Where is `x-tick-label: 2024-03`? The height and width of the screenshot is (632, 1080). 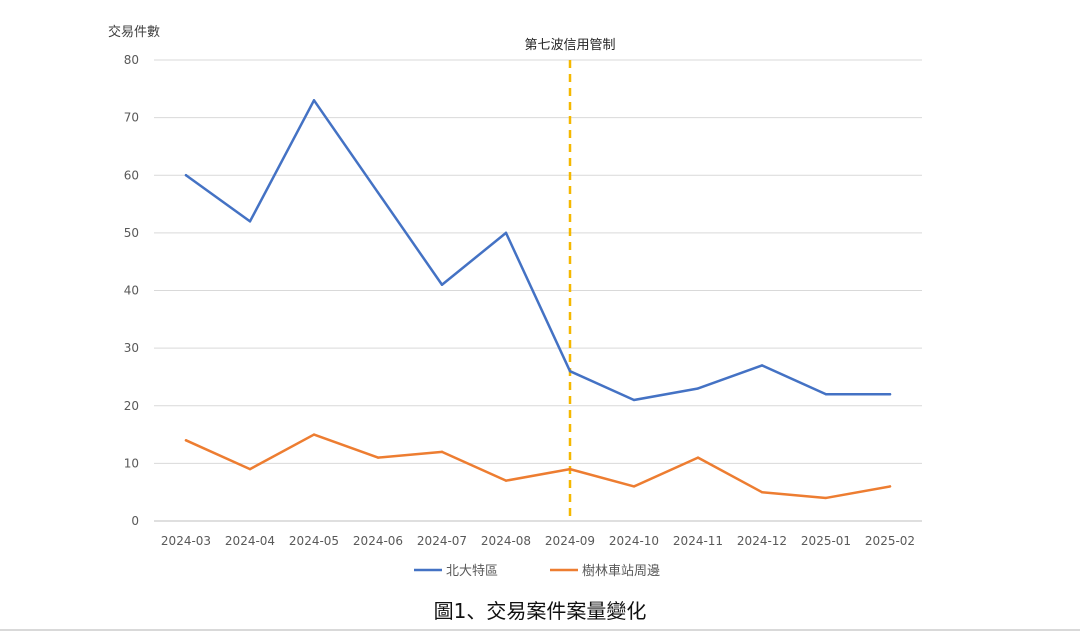 x-tick-label: 2024-03 is located at coordinates (186, 541).